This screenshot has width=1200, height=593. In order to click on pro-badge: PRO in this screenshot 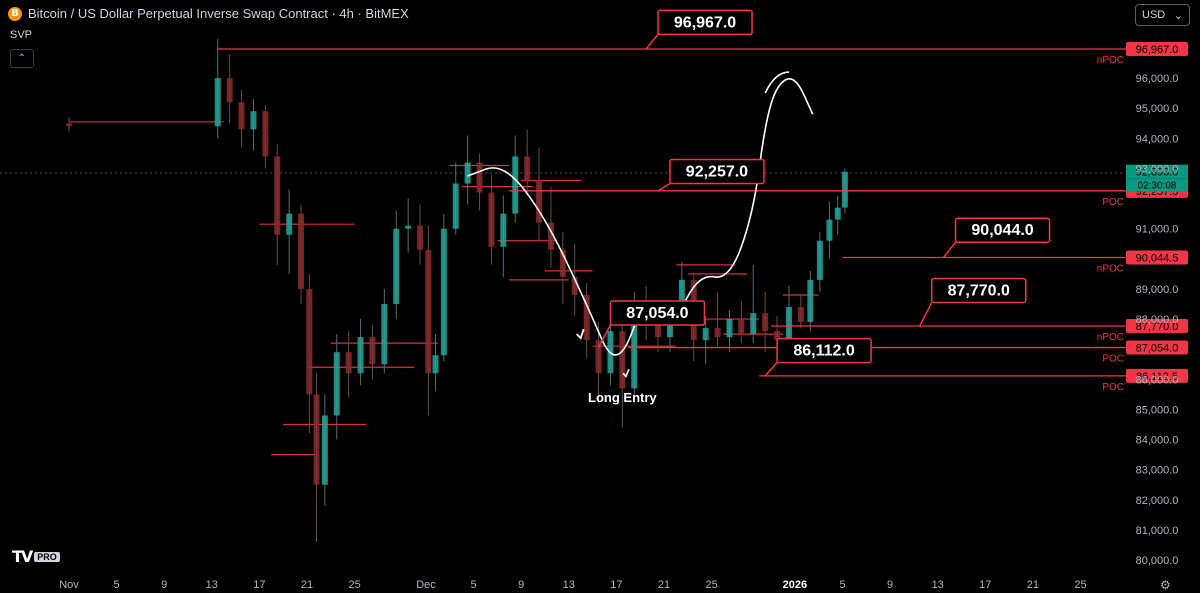, I will do `click(47, 556)`.